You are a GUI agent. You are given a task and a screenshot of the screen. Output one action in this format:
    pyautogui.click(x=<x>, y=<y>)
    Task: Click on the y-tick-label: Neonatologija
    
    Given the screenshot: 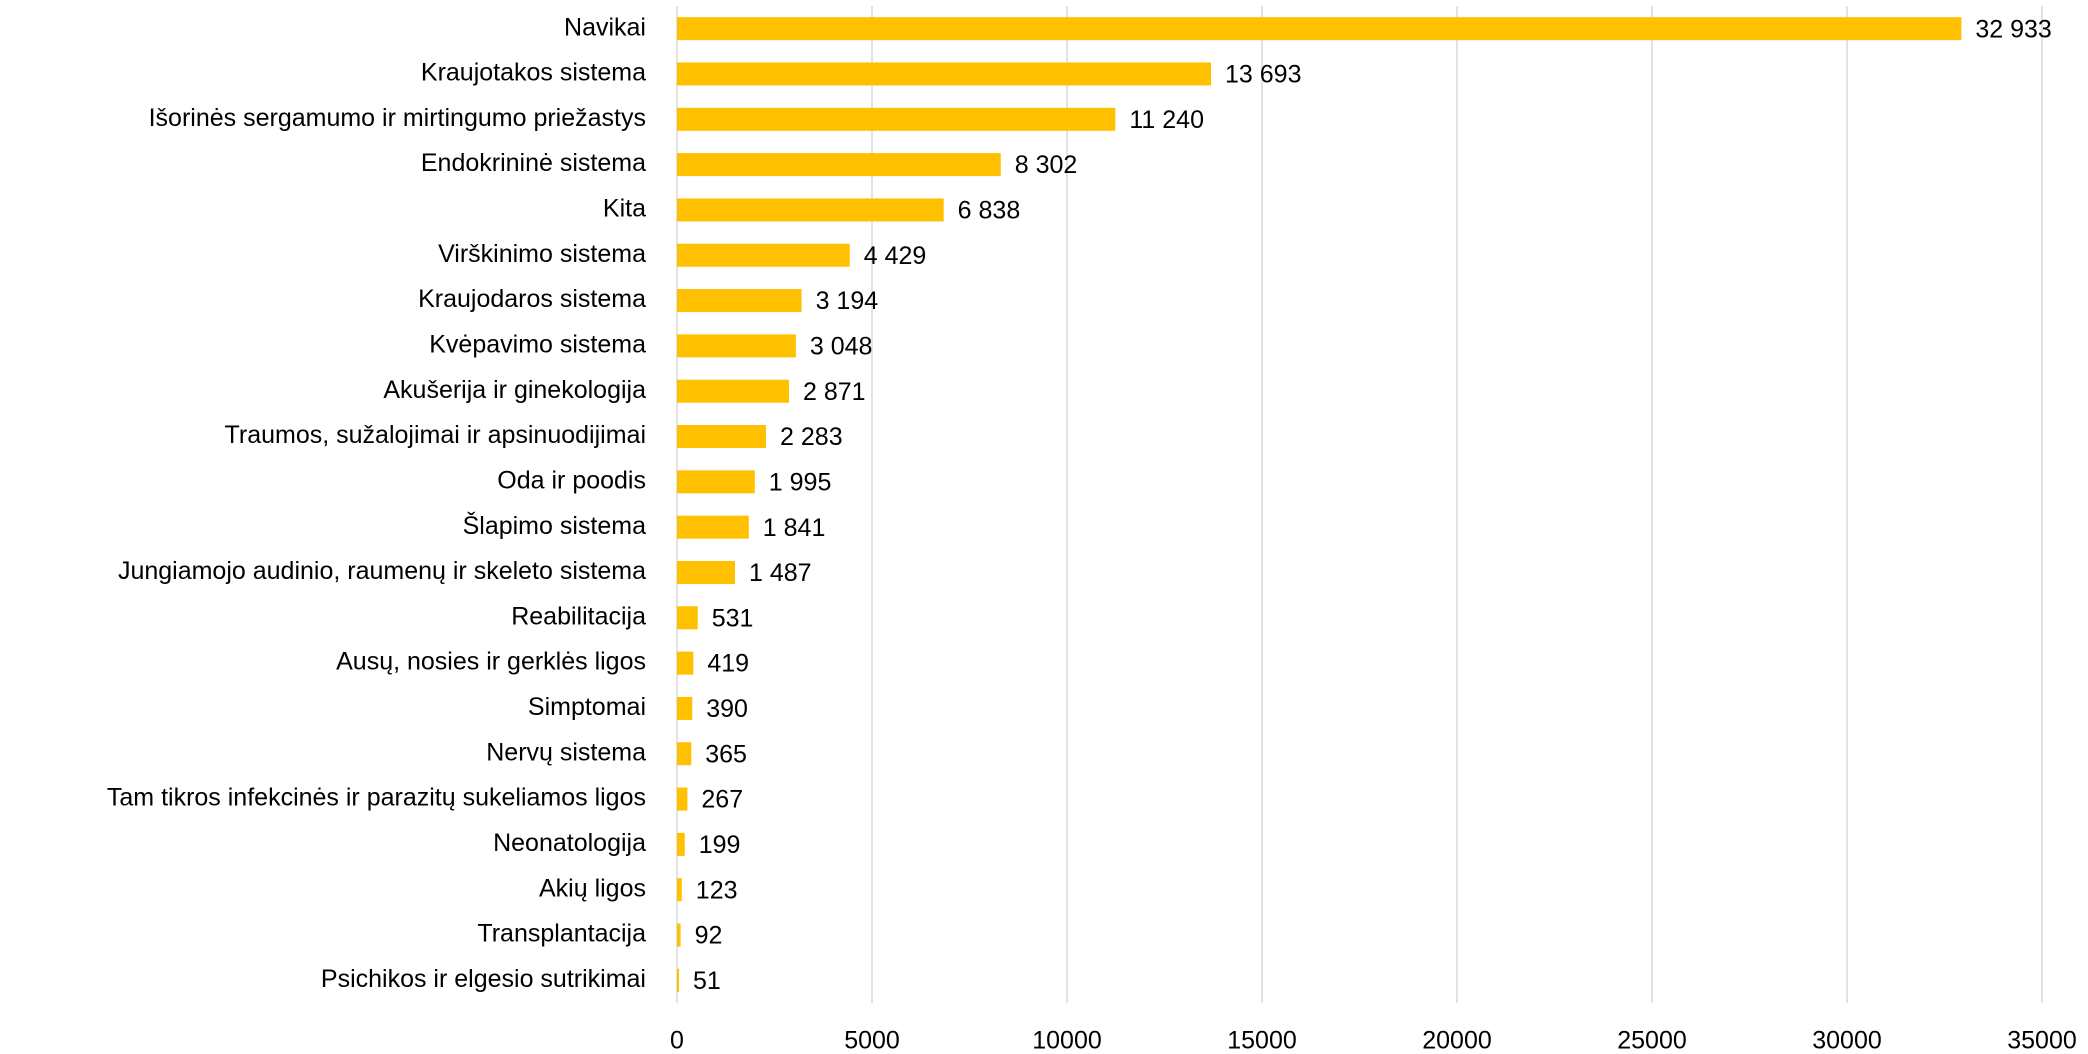 What is the action you would take?
    pyautogui.click(x=569, y=843)
    